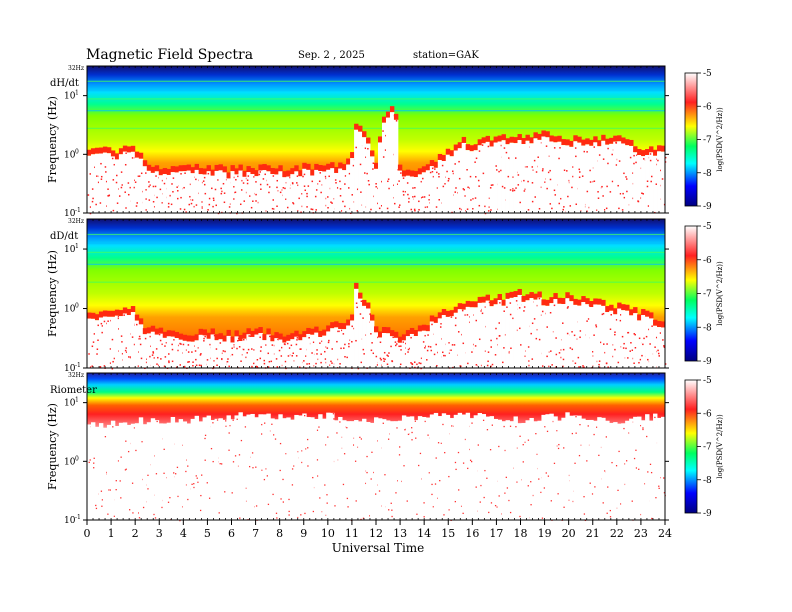 The height and width of the screenshot is (612, 792). I want to click on colorbar, so click(691, 446).